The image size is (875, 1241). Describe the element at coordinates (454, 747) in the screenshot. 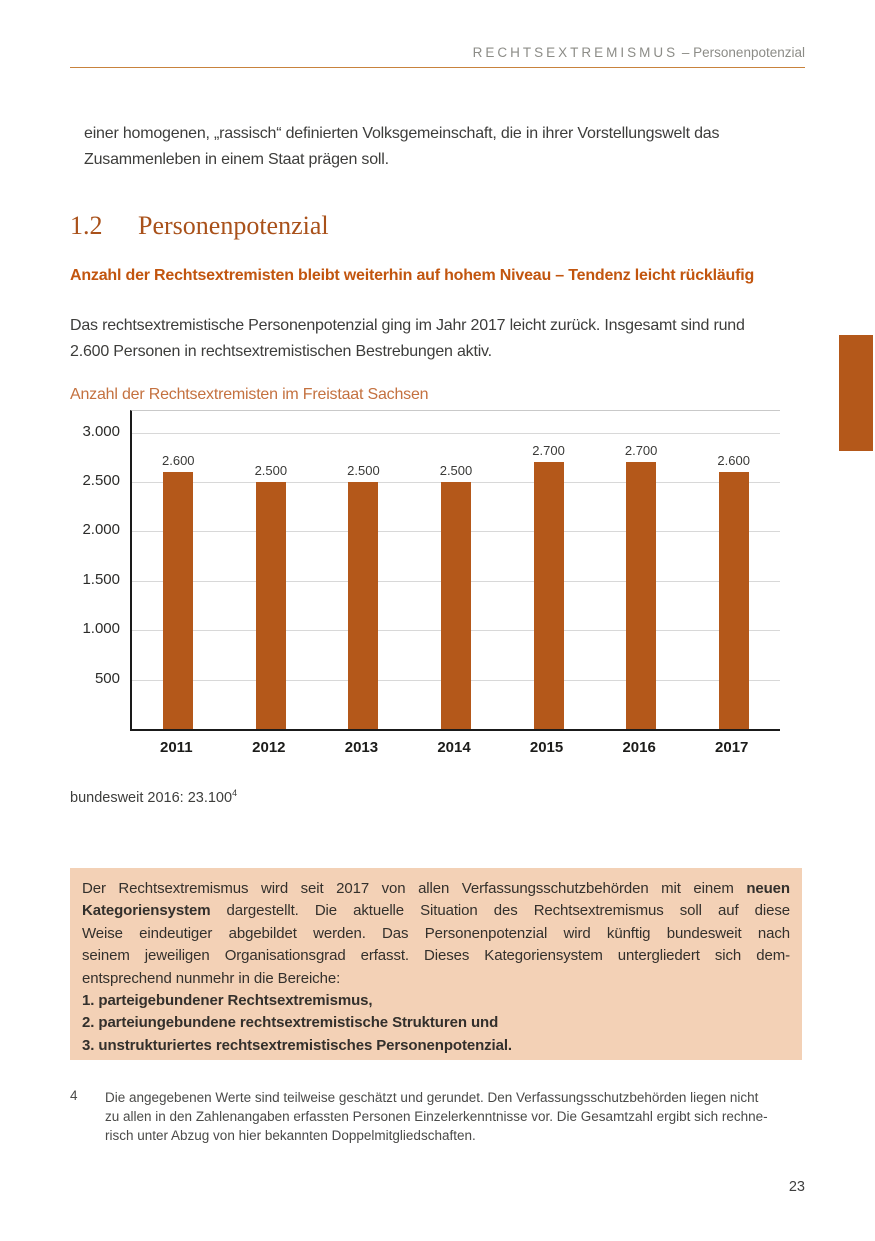

I see `x-axis-tick-2014: 2014` at that location.